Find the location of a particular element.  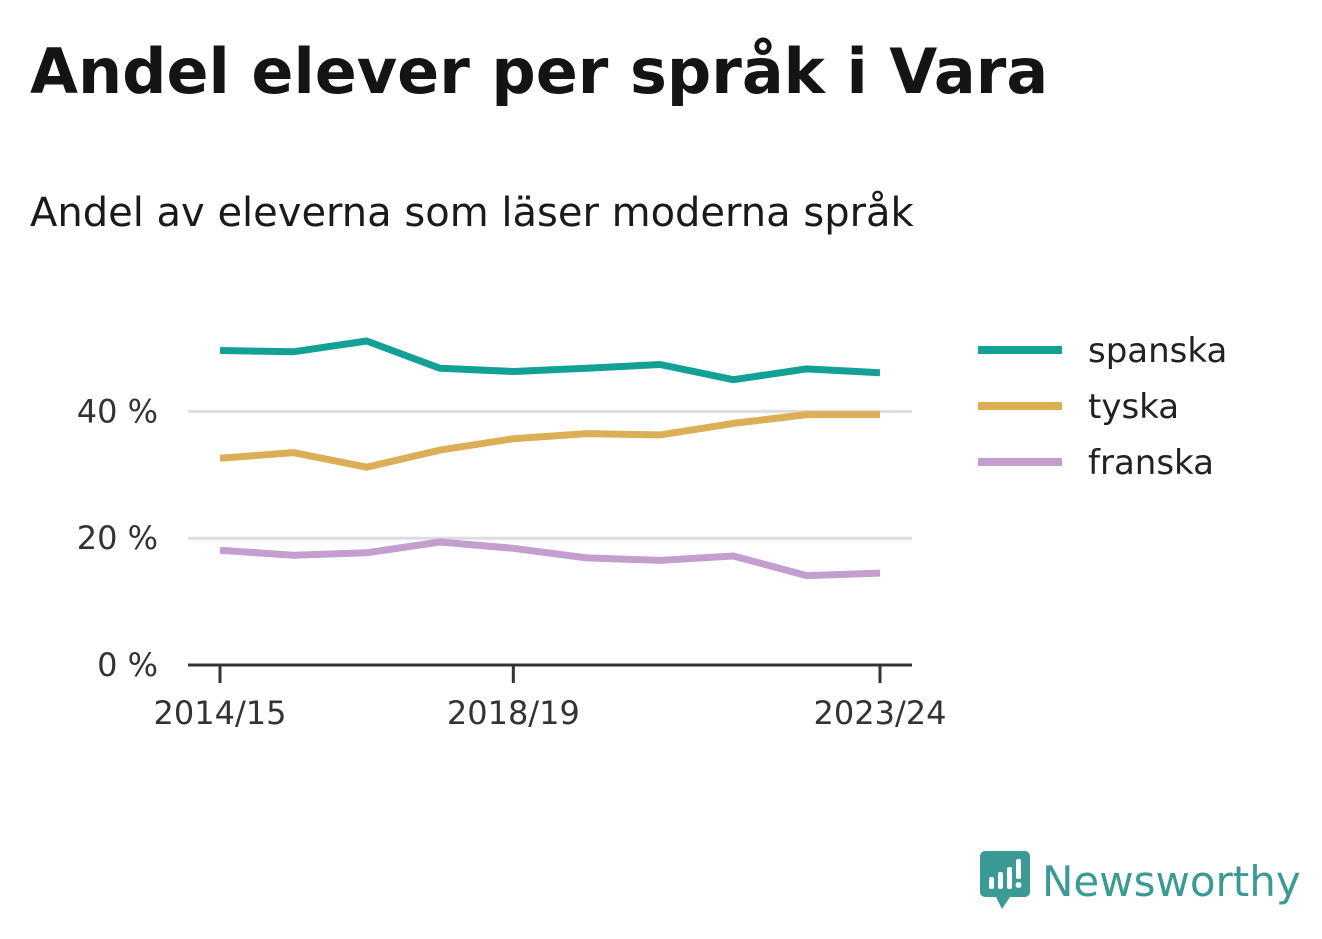

x-tick-label: 2014/15 is located at coordinates (220, 713).